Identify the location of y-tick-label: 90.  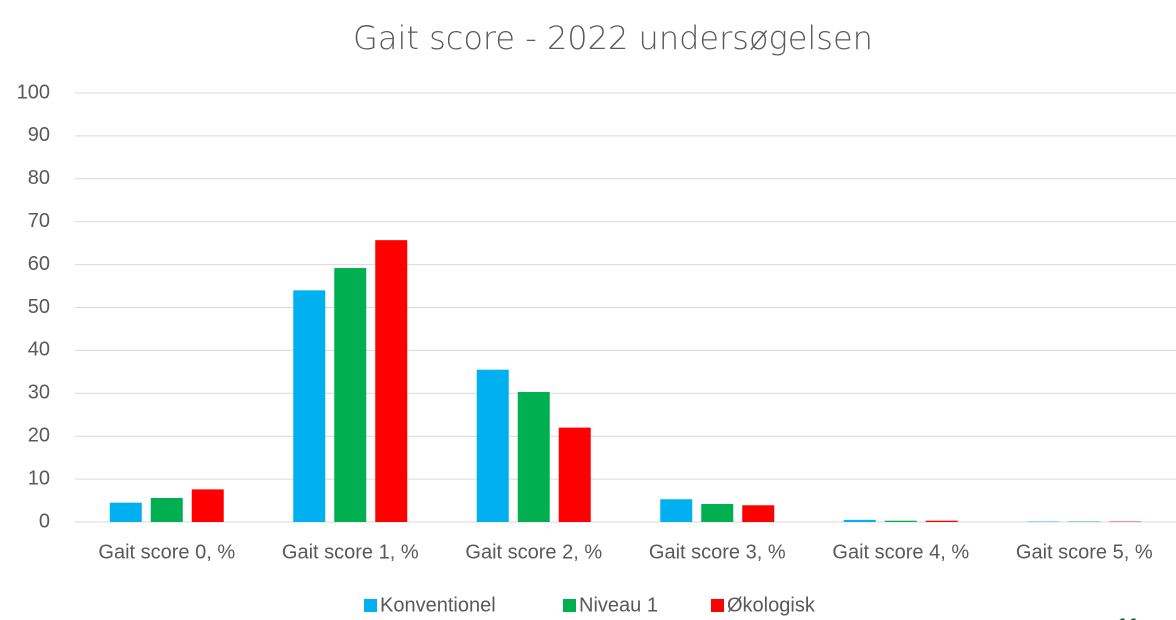
(39, 135).